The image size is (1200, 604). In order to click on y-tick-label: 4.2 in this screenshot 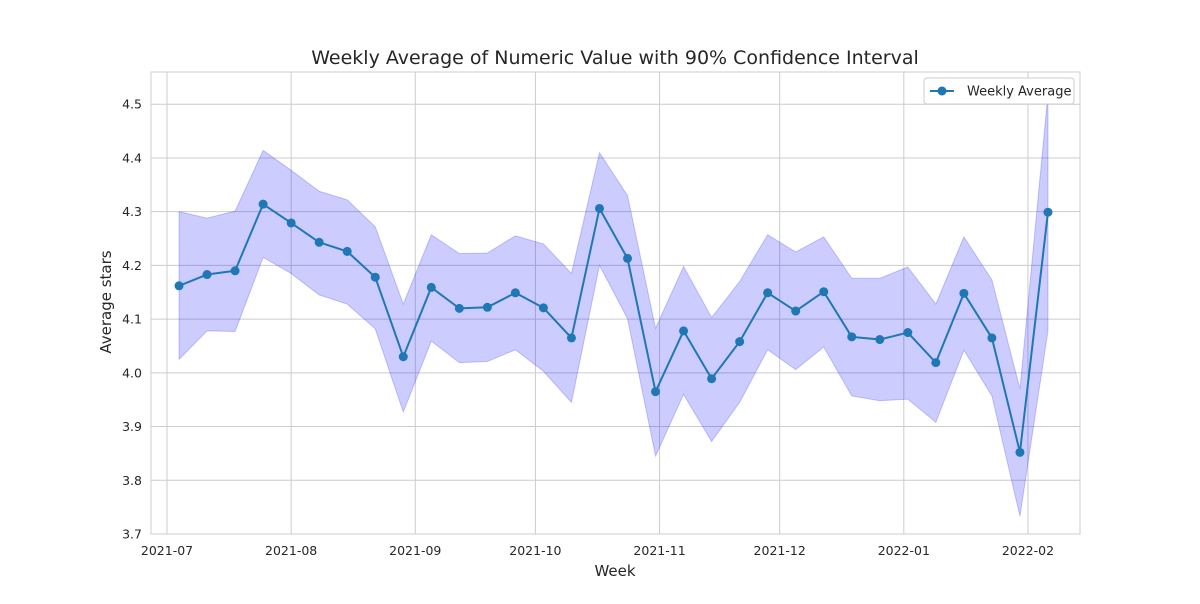, I will do `click(132, 265)`.